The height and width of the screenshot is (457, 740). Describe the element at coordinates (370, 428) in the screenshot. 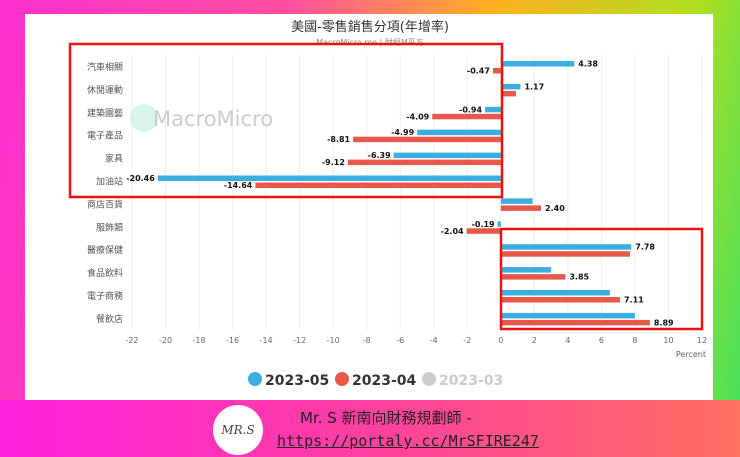

I see `footer` at that location.